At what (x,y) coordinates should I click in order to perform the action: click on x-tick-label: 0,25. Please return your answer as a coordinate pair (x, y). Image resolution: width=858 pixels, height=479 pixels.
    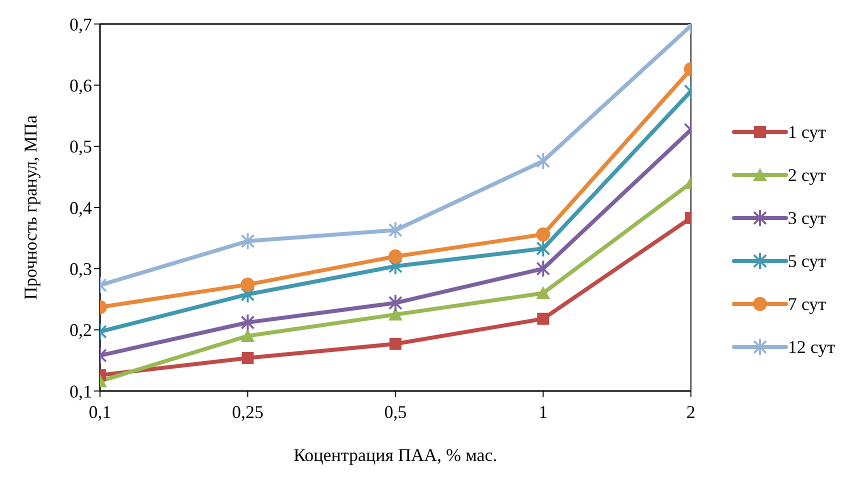
    Looking at the image, I should click on (248, 412).